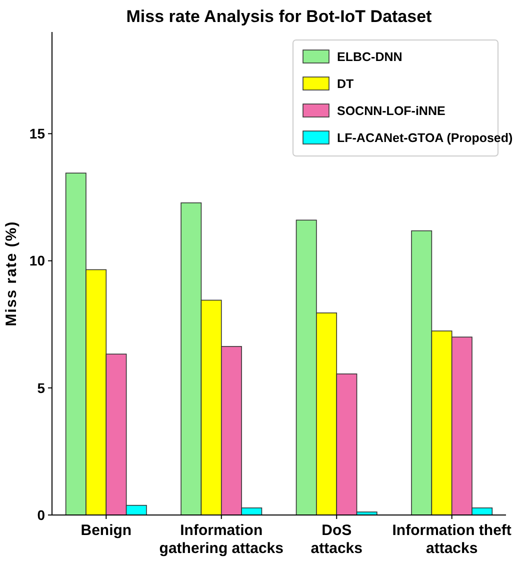 This screenshot has width=514, height=574. I want to click on x-tick-label: Benign, so click(106, 530).